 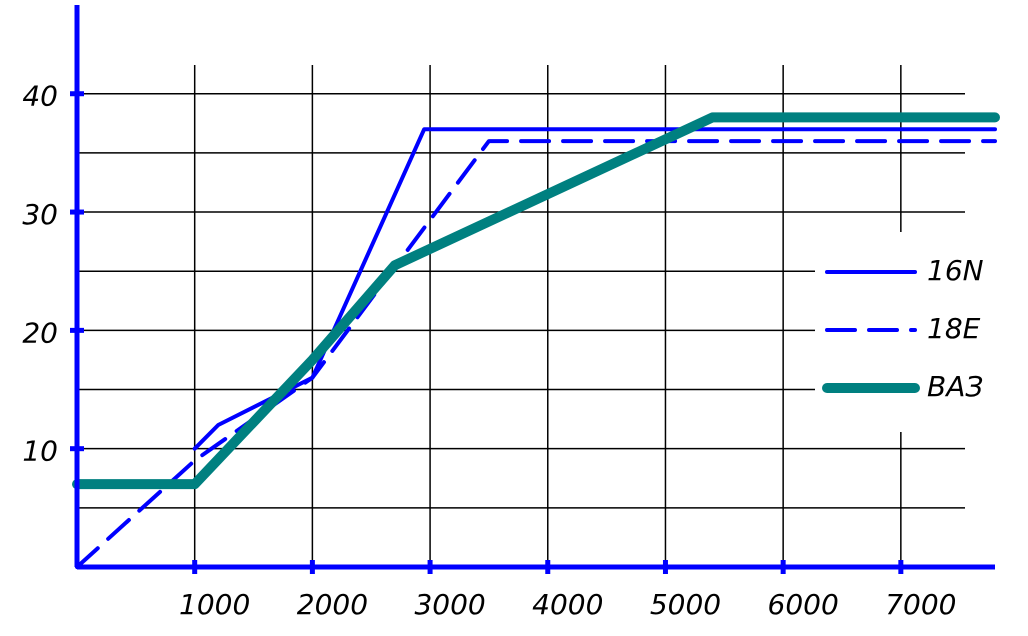 What do you see at coordinates (40, 96) in the screenshot?
I see `y-tick-label: 40` at bounding box center [40, 96].